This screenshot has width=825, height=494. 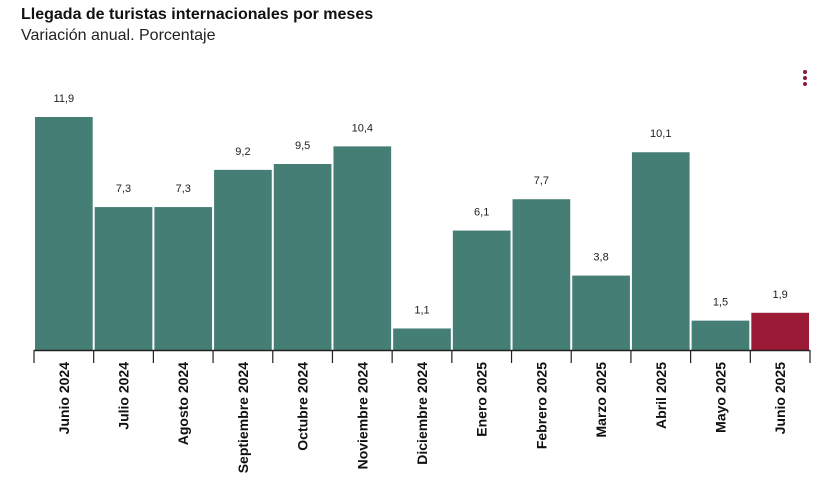 I want to click on x-tick-label: Septiembre 2024, so click(x=243, y=417).